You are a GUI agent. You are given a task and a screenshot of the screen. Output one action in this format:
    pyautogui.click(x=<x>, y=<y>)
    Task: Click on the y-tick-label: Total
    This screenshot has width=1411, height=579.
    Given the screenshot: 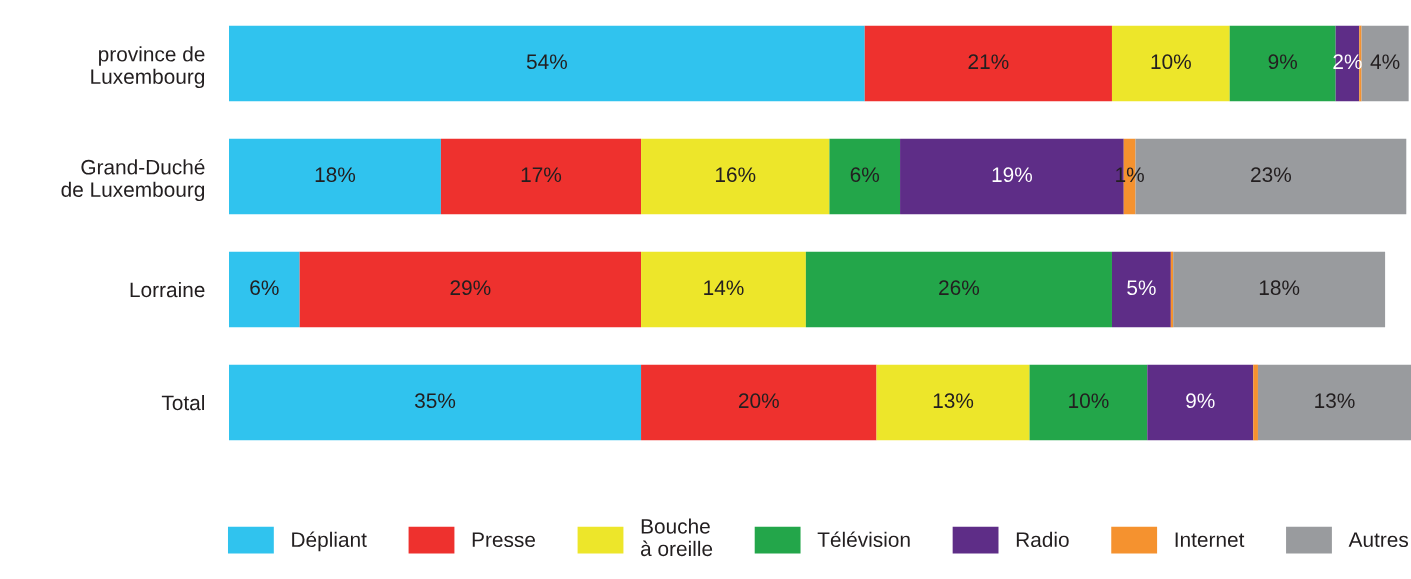 What is the action you would take?
    pyautogui.click(x=182, y=402)
    